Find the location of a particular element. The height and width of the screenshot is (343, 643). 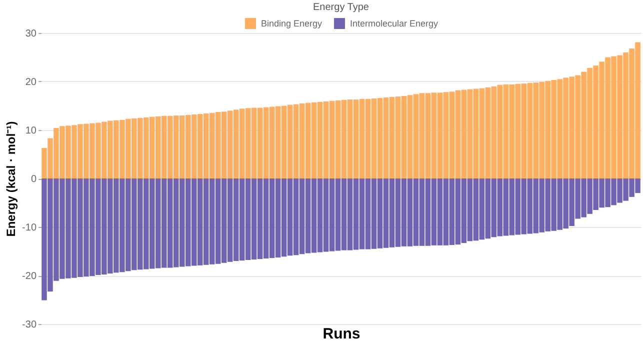

y-tick-label: 0 is located at coordinates (33, 179).